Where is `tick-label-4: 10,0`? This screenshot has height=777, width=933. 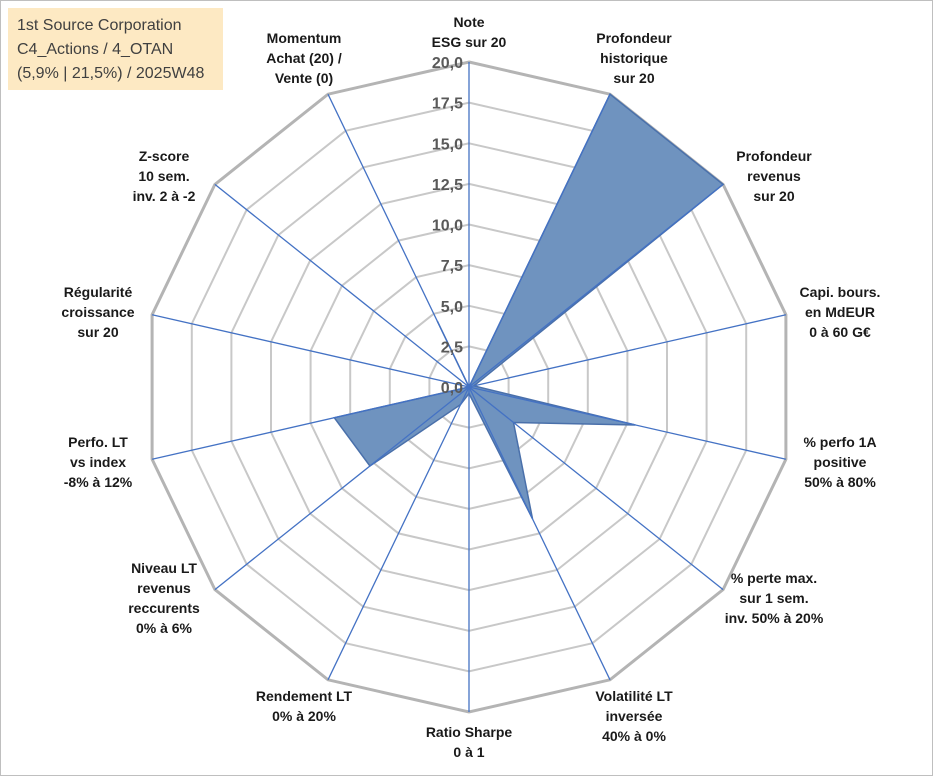 tick-label-4: 10,0 is located at coordinates (447, 226).